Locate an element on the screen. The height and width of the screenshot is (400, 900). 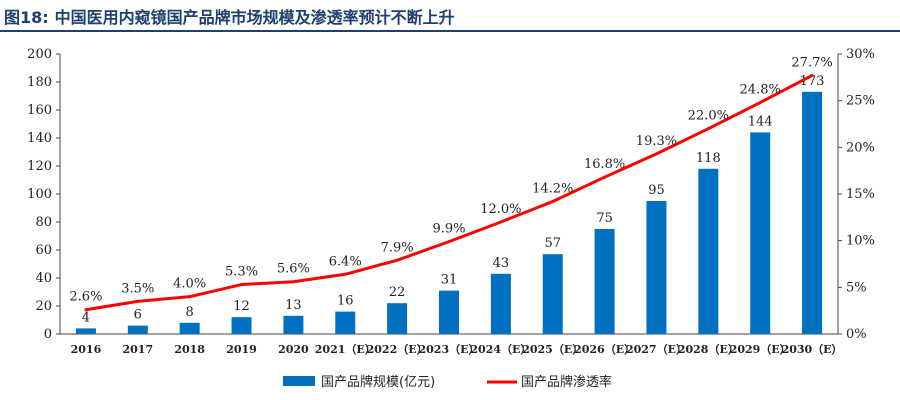
x-tick-label: 2023（E） is located at coordinates (449, 349).